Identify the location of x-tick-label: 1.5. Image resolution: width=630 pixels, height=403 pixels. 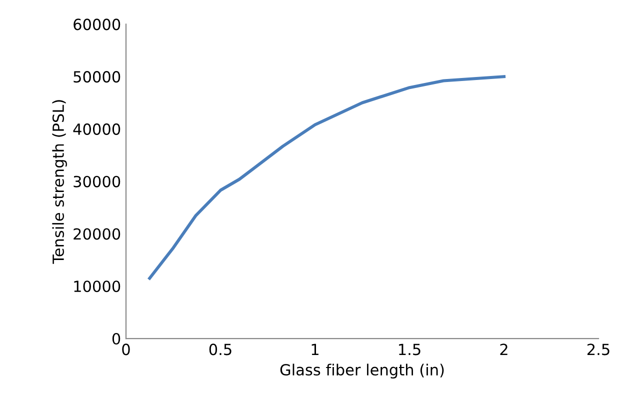
(409, 350).